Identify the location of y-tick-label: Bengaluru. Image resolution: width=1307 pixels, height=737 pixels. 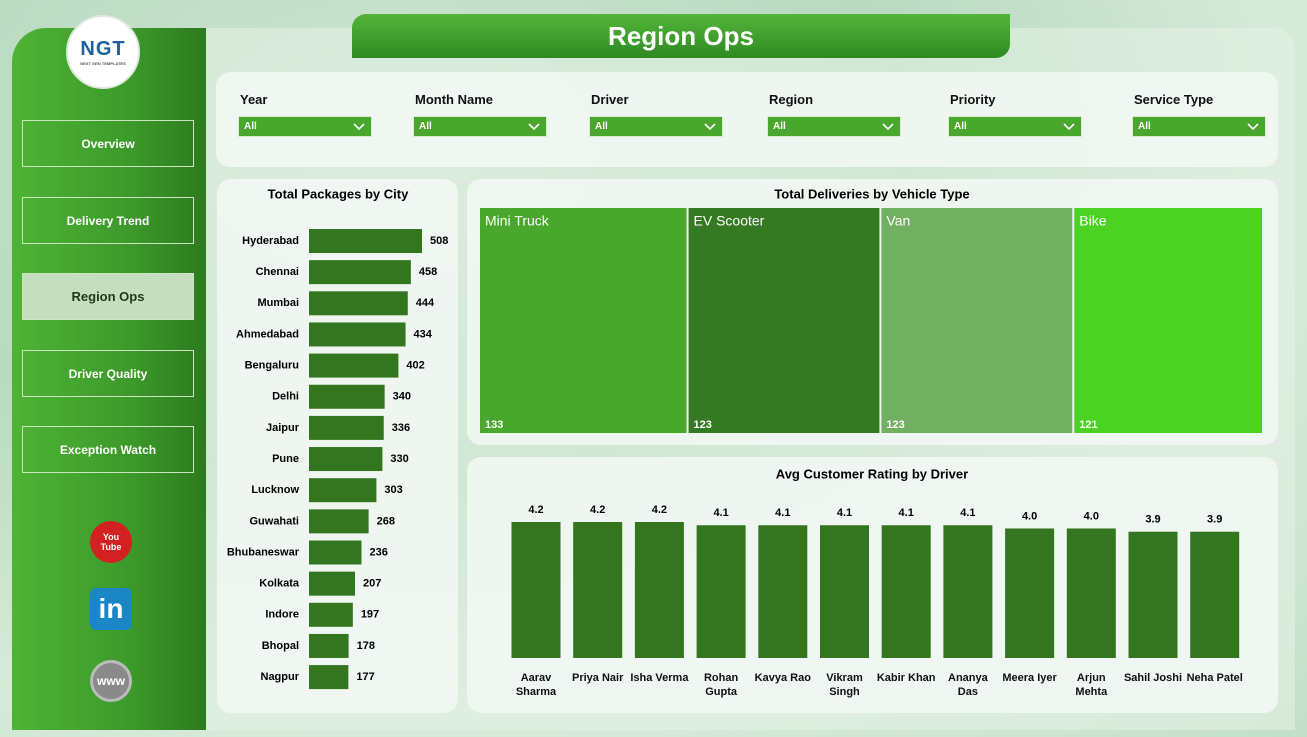
(272, 366).